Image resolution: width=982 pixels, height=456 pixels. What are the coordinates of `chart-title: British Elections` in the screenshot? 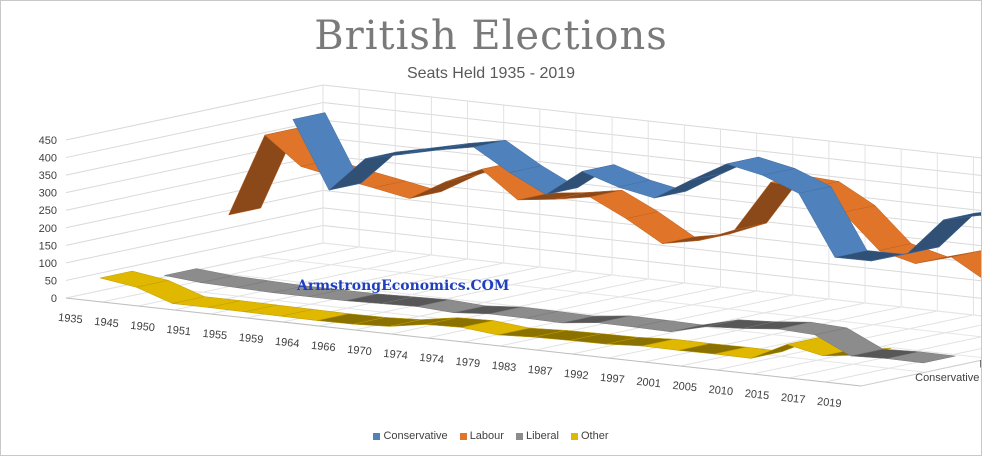 It's located at (491, 36).